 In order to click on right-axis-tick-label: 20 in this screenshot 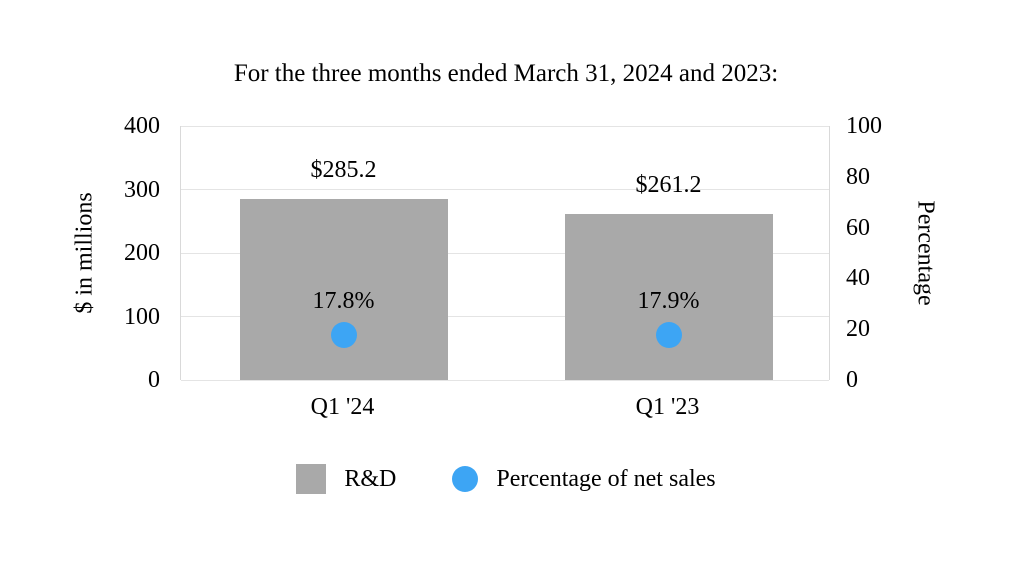, I will do `click(858, 329)`.